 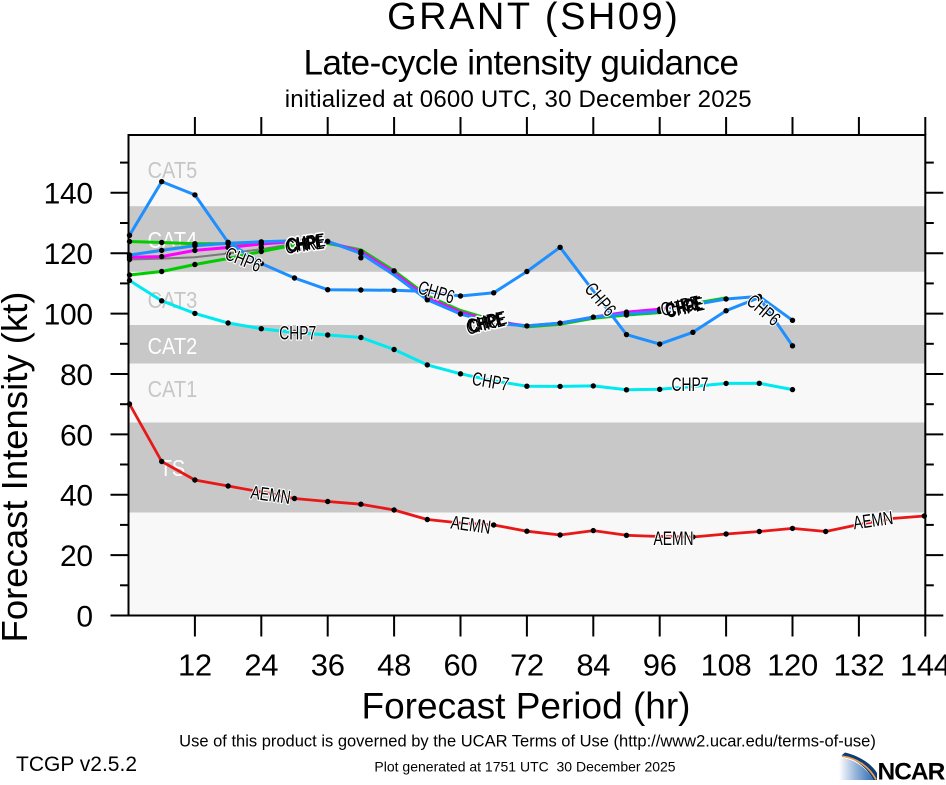 I want to click on svg-text: 132, so click(x=858, y=665).